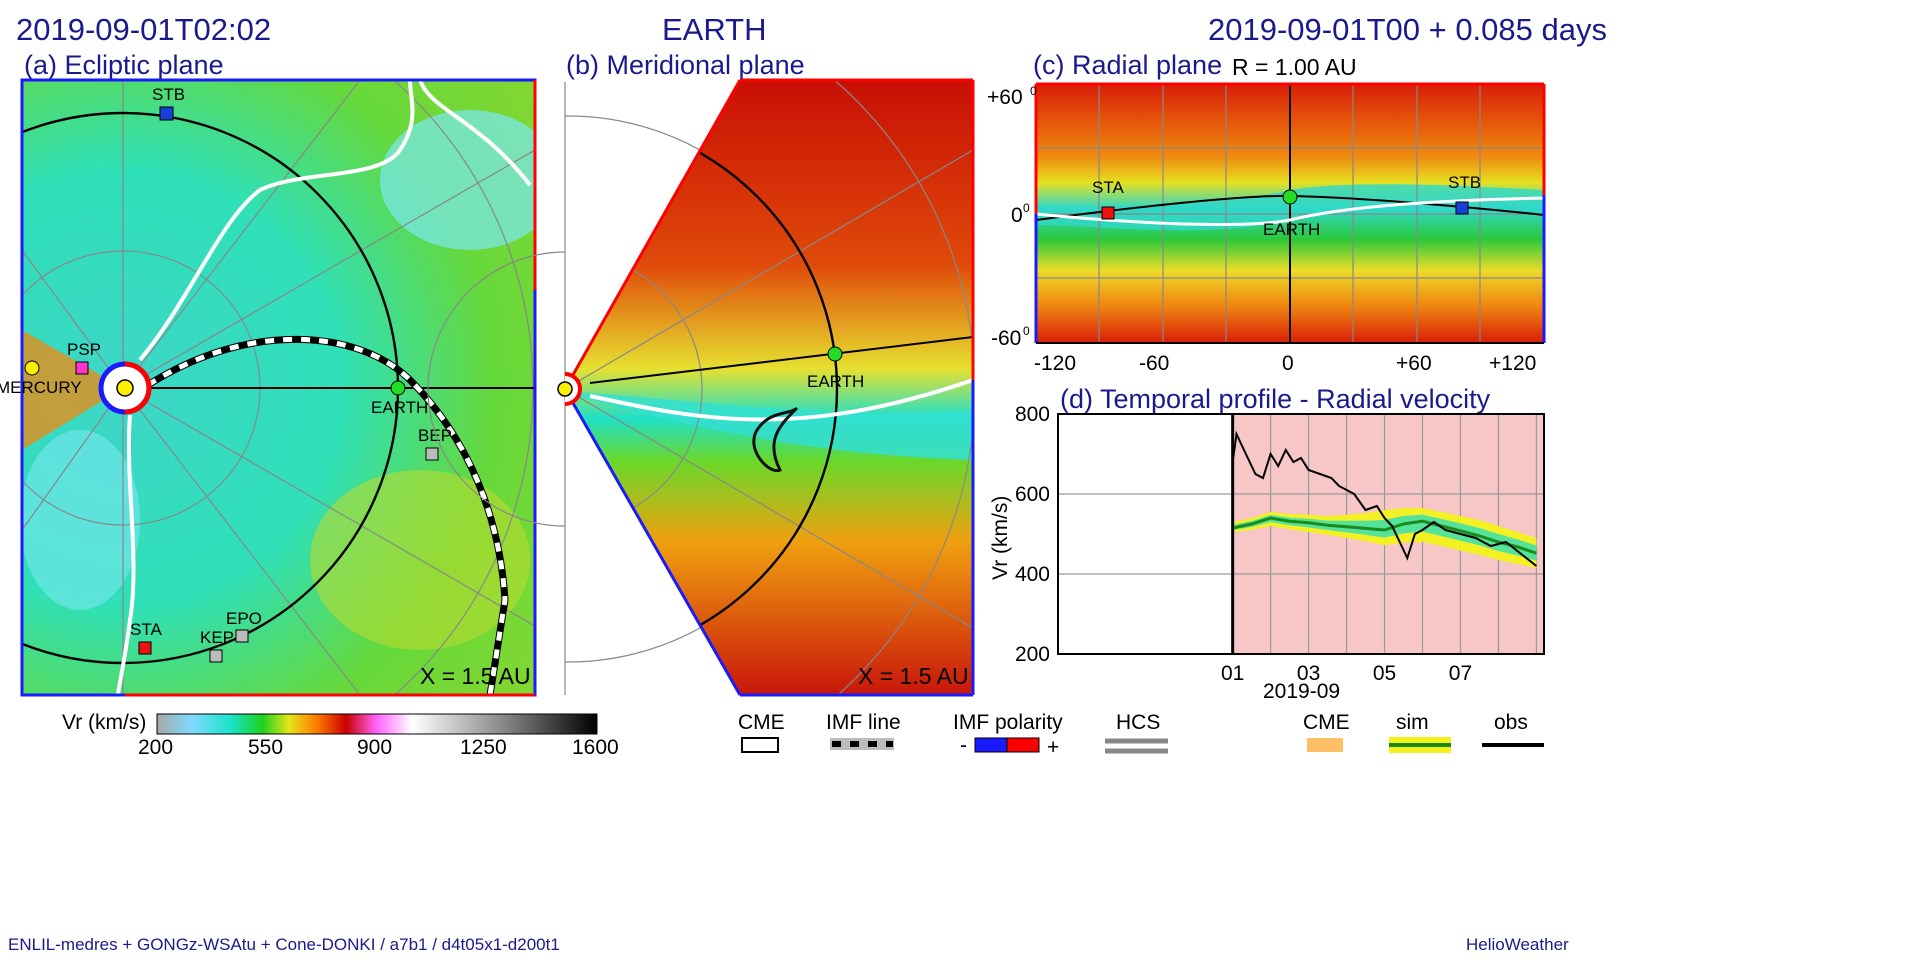 This screenshot has width=1920, height=960. I want to click on epo-marker, so click(242, 636).